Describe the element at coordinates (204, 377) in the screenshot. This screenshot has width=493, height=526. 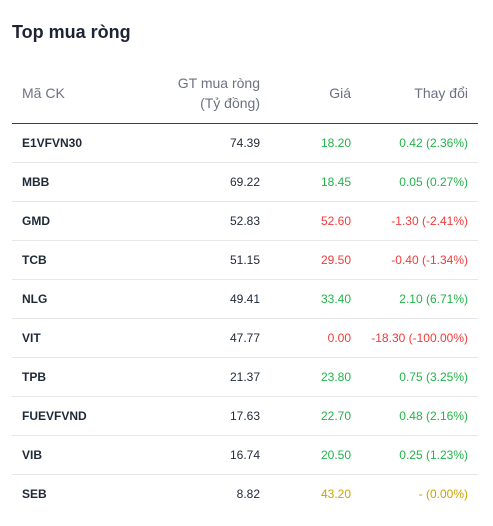
I see `net-buy-value-cell: 21.37` at that location.